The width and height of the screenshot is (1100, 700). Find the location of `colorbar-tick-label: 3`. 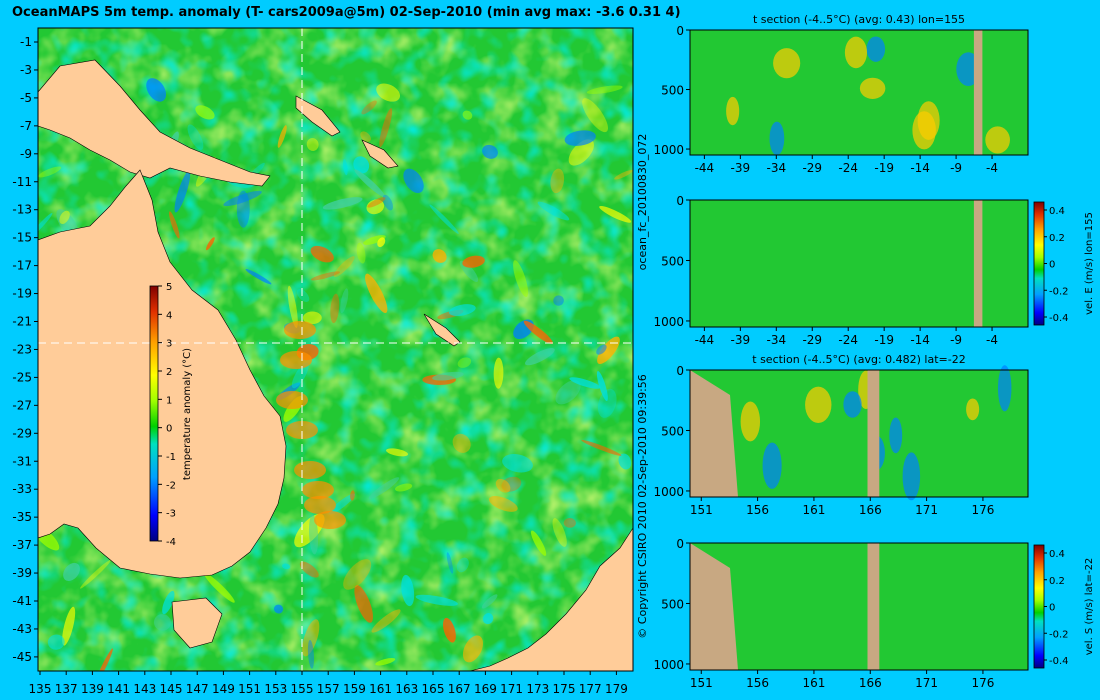

colorbar-tick-label: 3 is located at coordinates (169, 344).